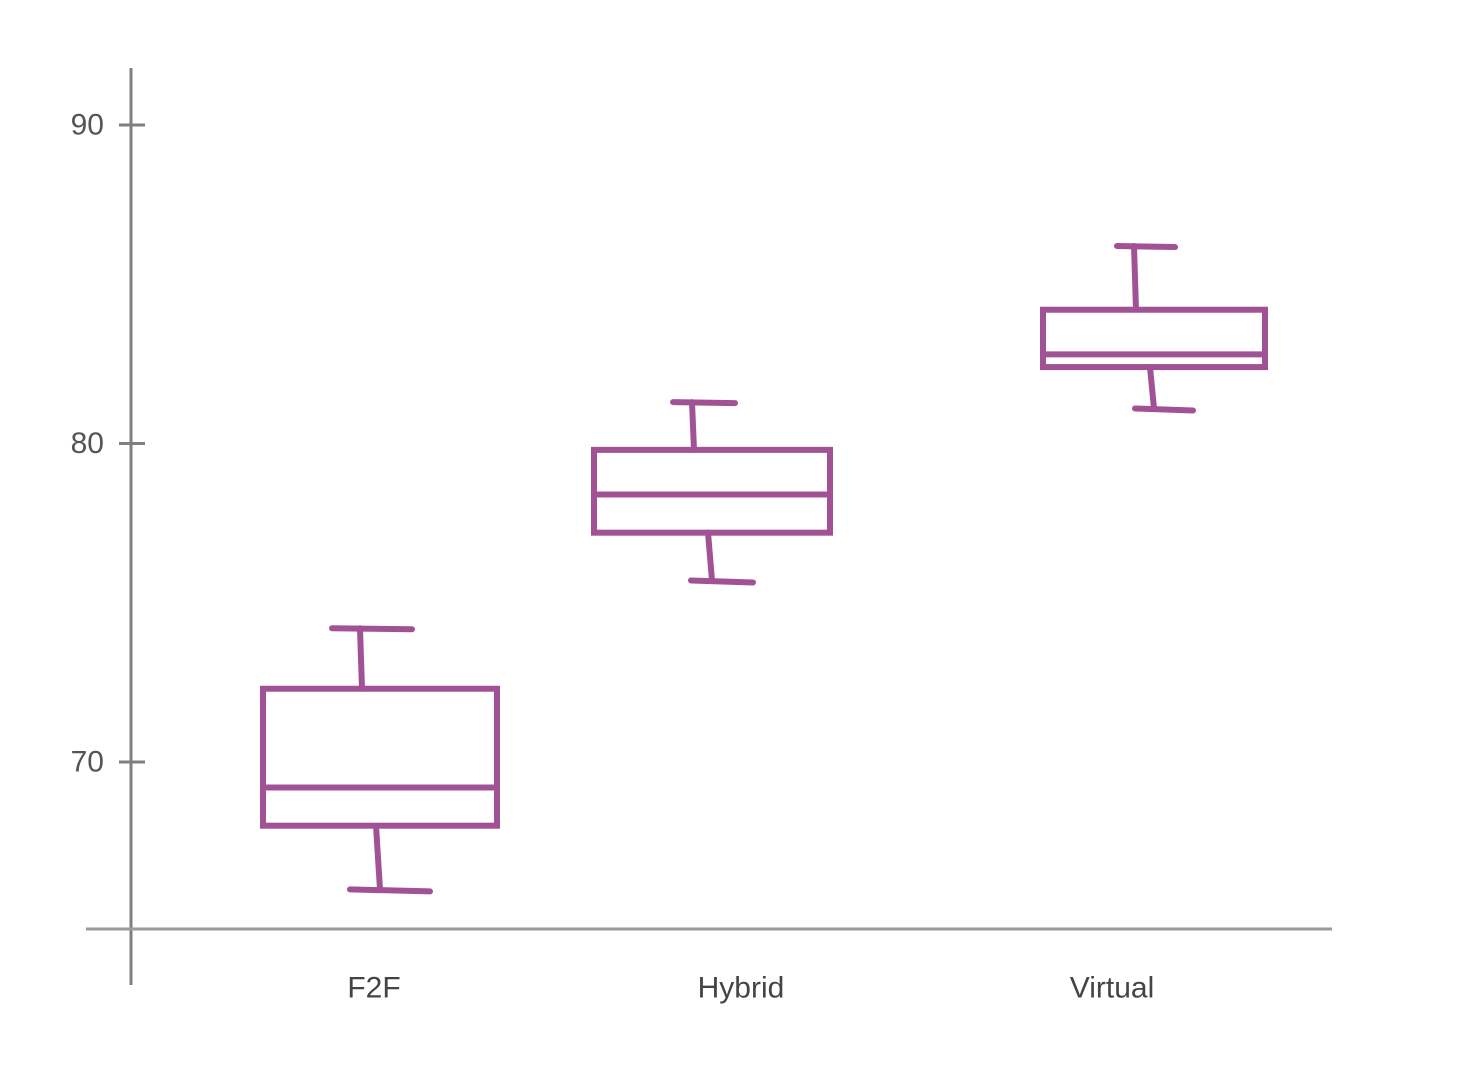  I want to click on box-virtual, so click(1154, 328).